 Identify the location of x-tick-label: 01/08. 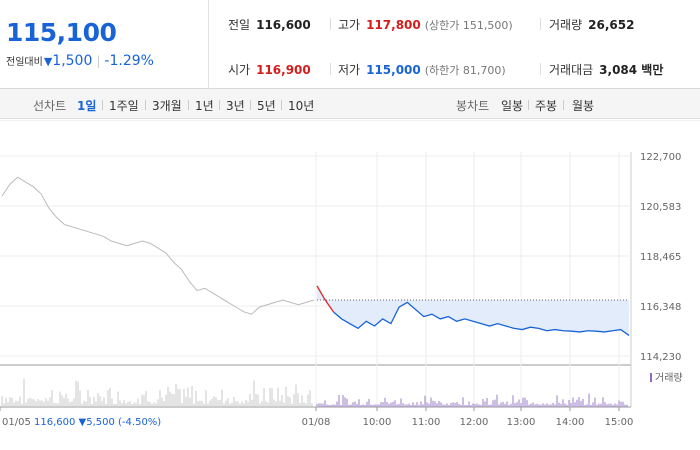
(316, 422).